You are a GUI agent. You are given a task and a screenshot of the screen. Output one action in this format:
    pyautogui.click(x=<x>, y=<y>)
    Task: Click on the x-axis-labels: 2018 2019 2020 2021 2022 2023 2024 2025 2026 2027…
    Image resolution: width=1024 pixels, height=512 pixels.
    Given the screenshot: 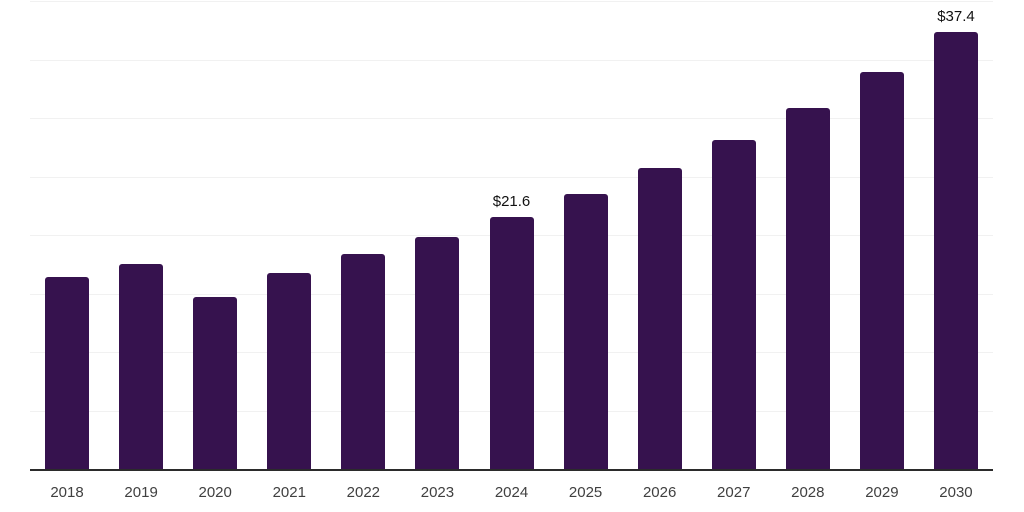 What is the action you would take?
    pyautogui.click(x=511, y=487)
    